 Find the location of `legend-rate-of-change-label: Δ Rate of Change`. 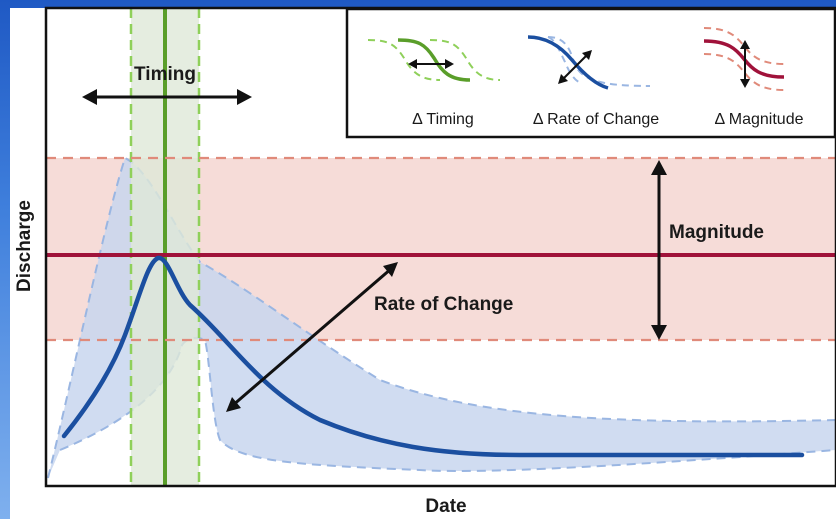

legend-rate-of-change-label: Δ Rate of Change is located at coordinates (596, 119).